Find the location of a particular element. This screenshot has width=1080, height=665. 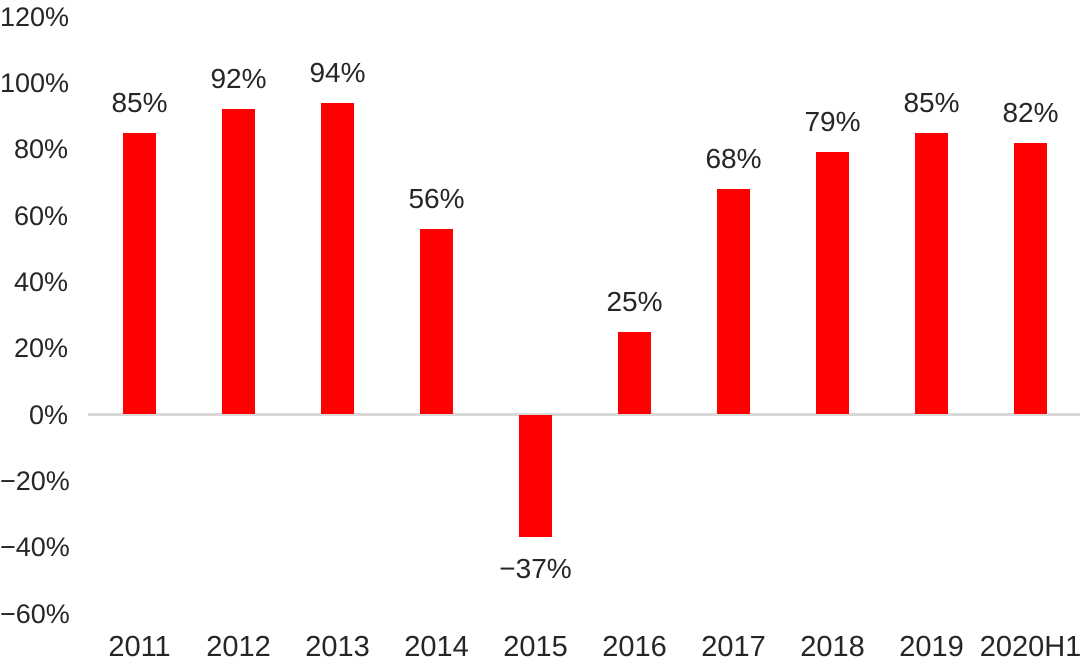

y-axis-tick-label-−60pct: −60% is located at coordinates (35, 613).